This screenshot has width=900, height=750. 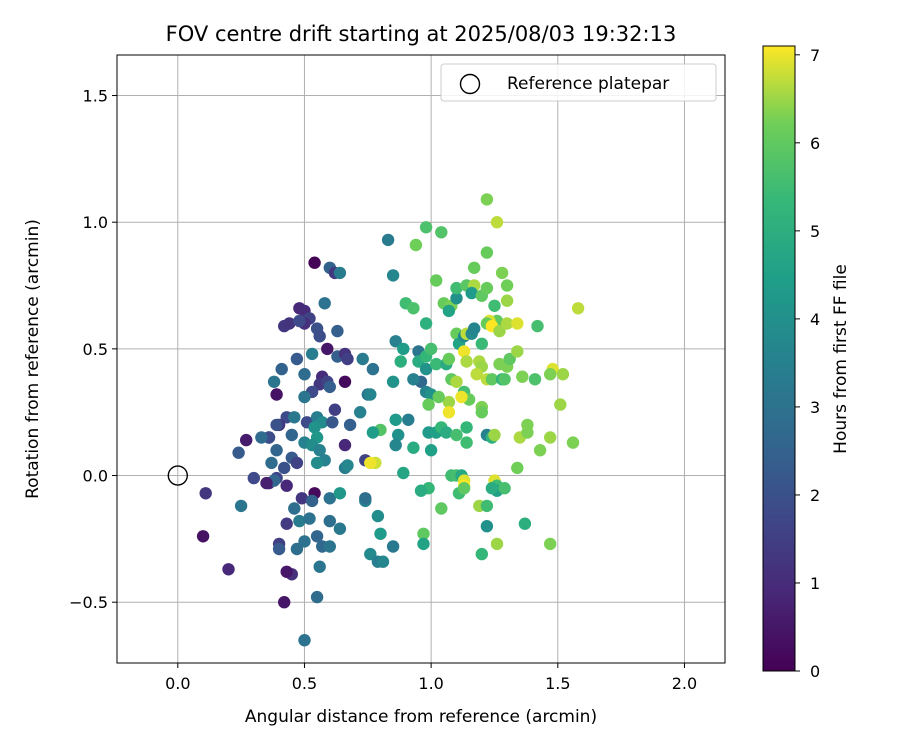 What do you see at coordinates (177, 683) in the screenshot?
I see `x-tick-label: 0.0` at bounding box center [177, 683].